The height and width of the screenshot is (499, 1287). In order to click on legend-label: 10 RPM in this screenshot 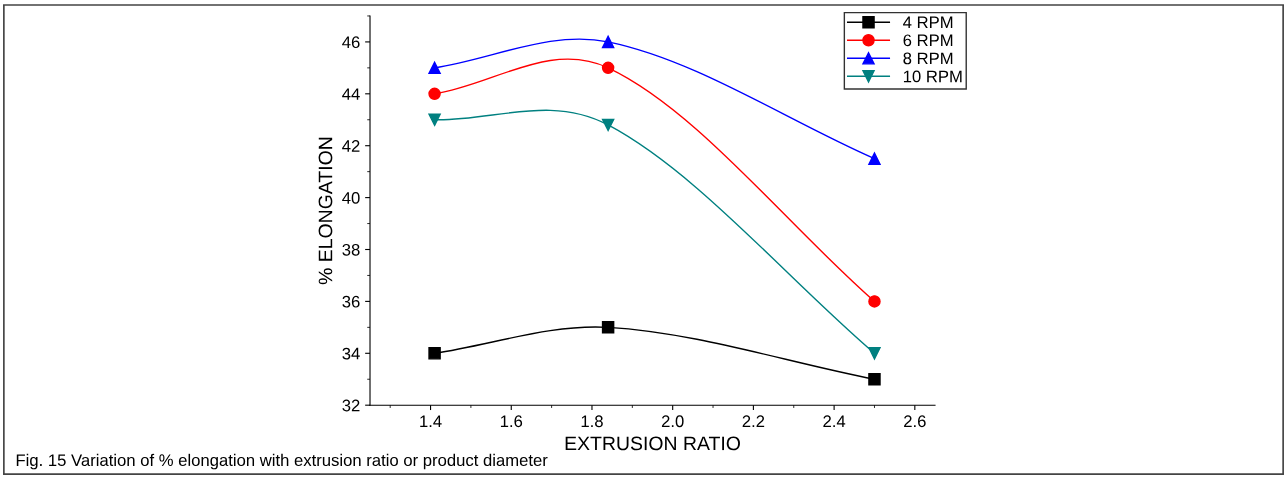, I will do `click(932, 76)`.